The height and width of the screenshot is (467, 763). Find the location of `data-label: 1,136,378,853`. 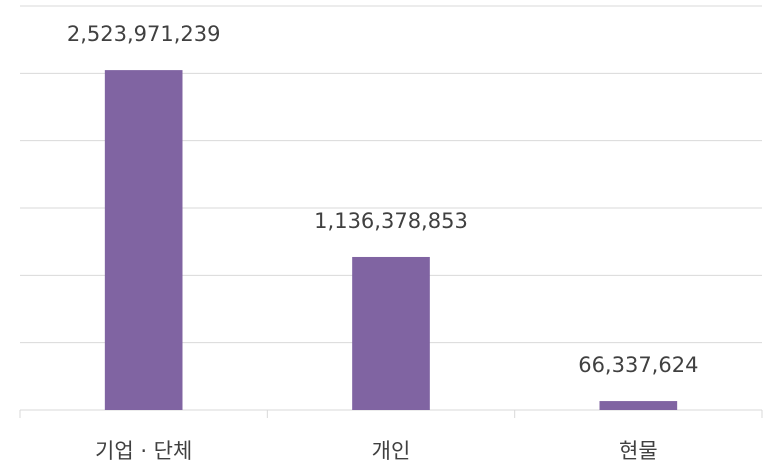

data-label: 1,136,378,853 is located at coordinates (391, 221).